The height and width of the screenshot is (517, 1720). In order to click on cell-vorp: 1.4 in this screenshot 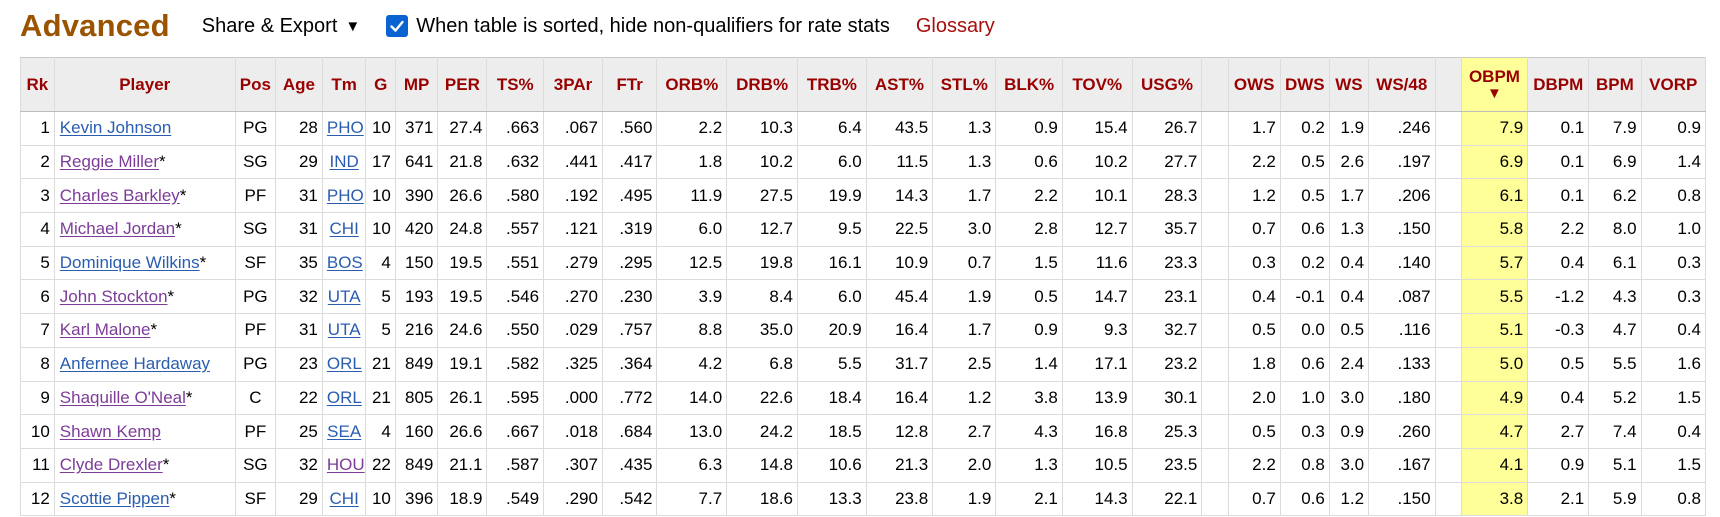, I will do `click(1673, 162)`.